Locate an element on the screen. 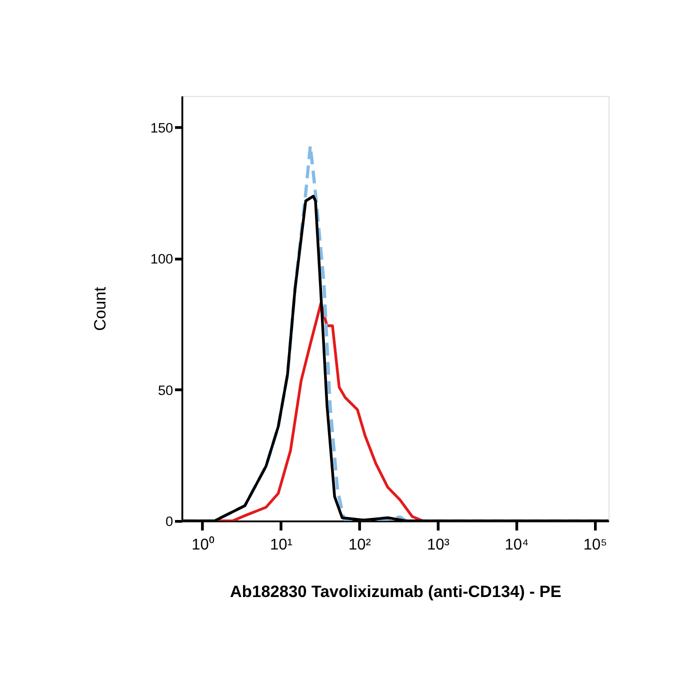 The width and height of the screenshot is (700, 700). y-tick-label: 100 is located at coordinates (162, 259).